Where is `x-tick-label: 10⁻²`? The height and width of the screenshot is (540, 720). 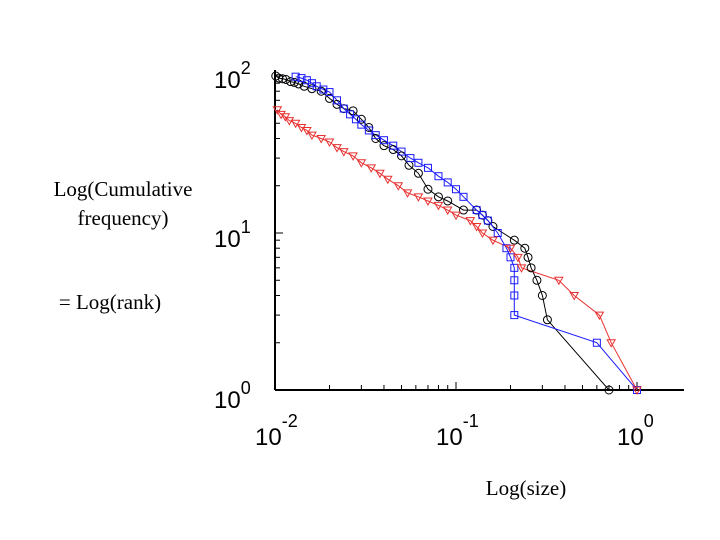 x-tick-label: 10⁻² is located at coordinates (276, 431).